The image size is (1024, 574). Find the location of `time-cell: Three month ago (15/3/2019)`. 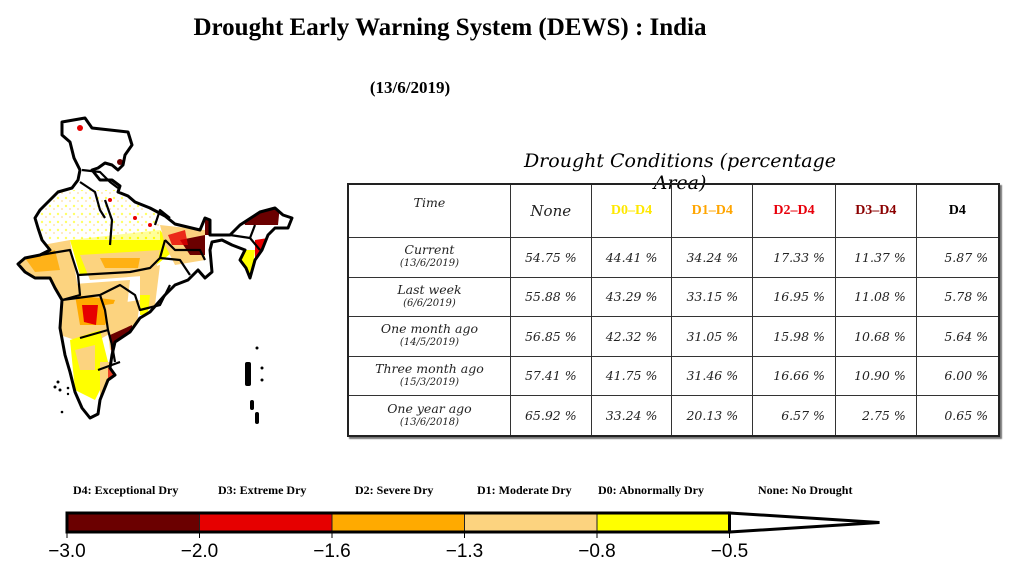

time-cell: Three month ago (15/3/2019) is located at coordinates (429, 376).